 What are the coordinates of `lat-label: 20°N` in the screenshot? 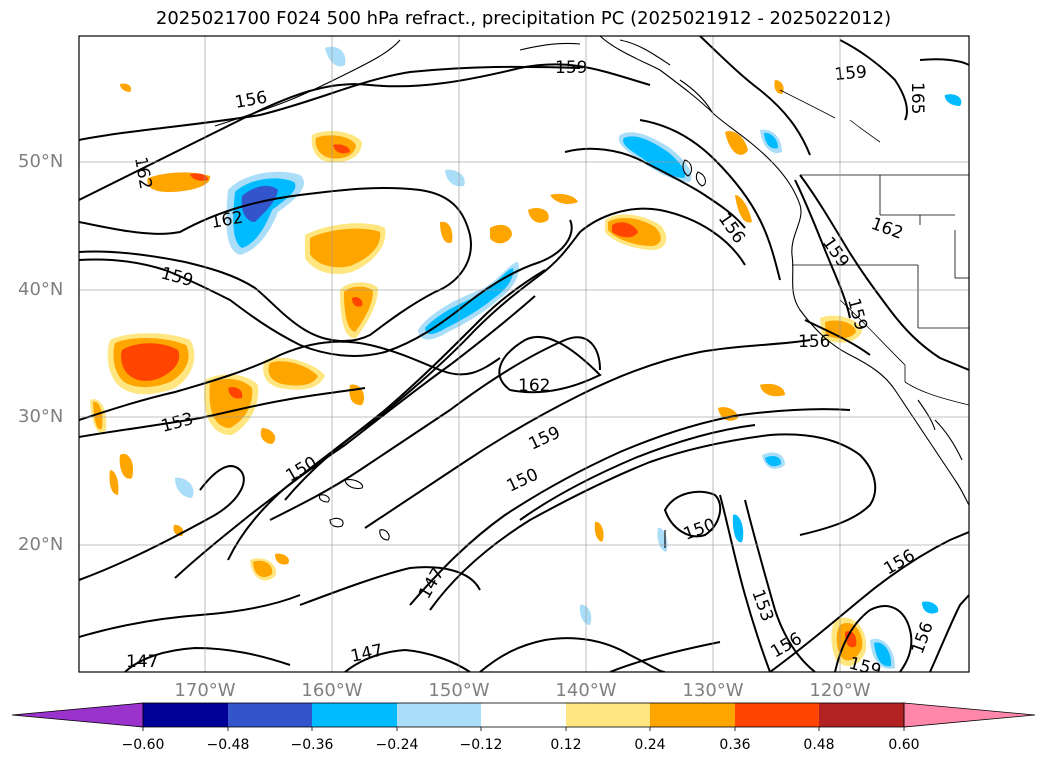 It's located at (41, 544).